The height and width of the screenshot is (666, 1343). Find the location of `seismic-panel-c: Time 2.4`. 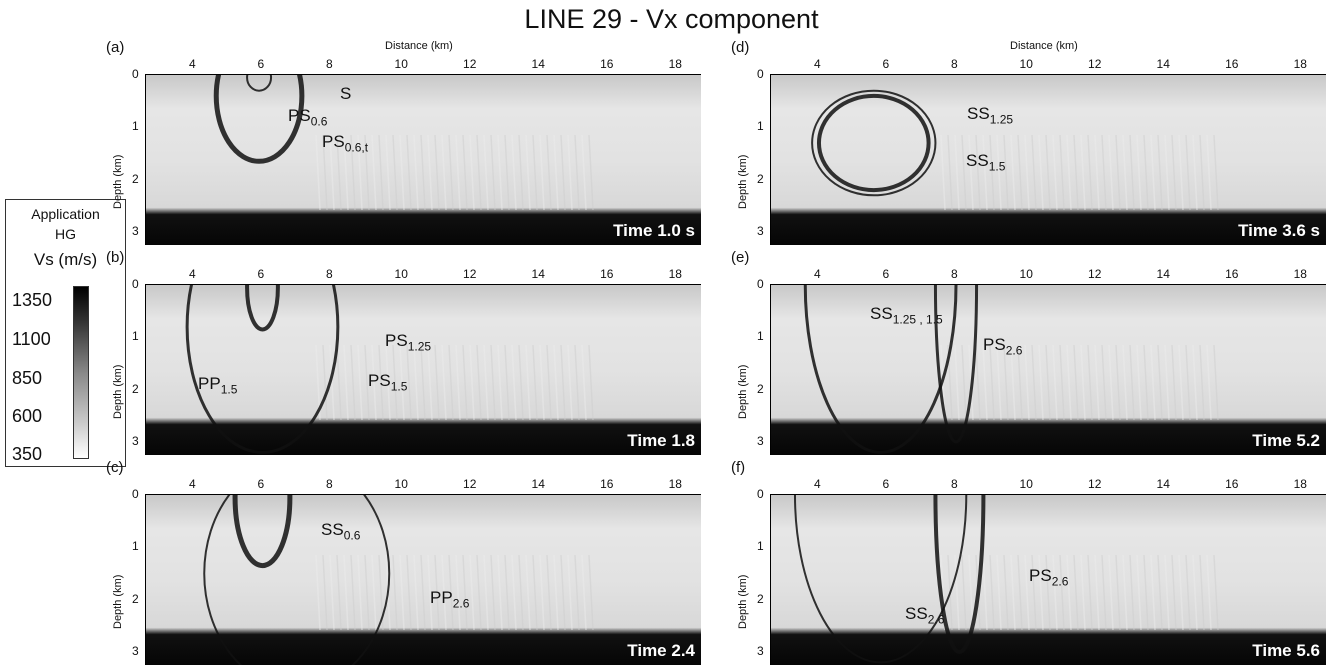

seismic-panel-c: Time 2.4 is located at coordinates (423, 579).